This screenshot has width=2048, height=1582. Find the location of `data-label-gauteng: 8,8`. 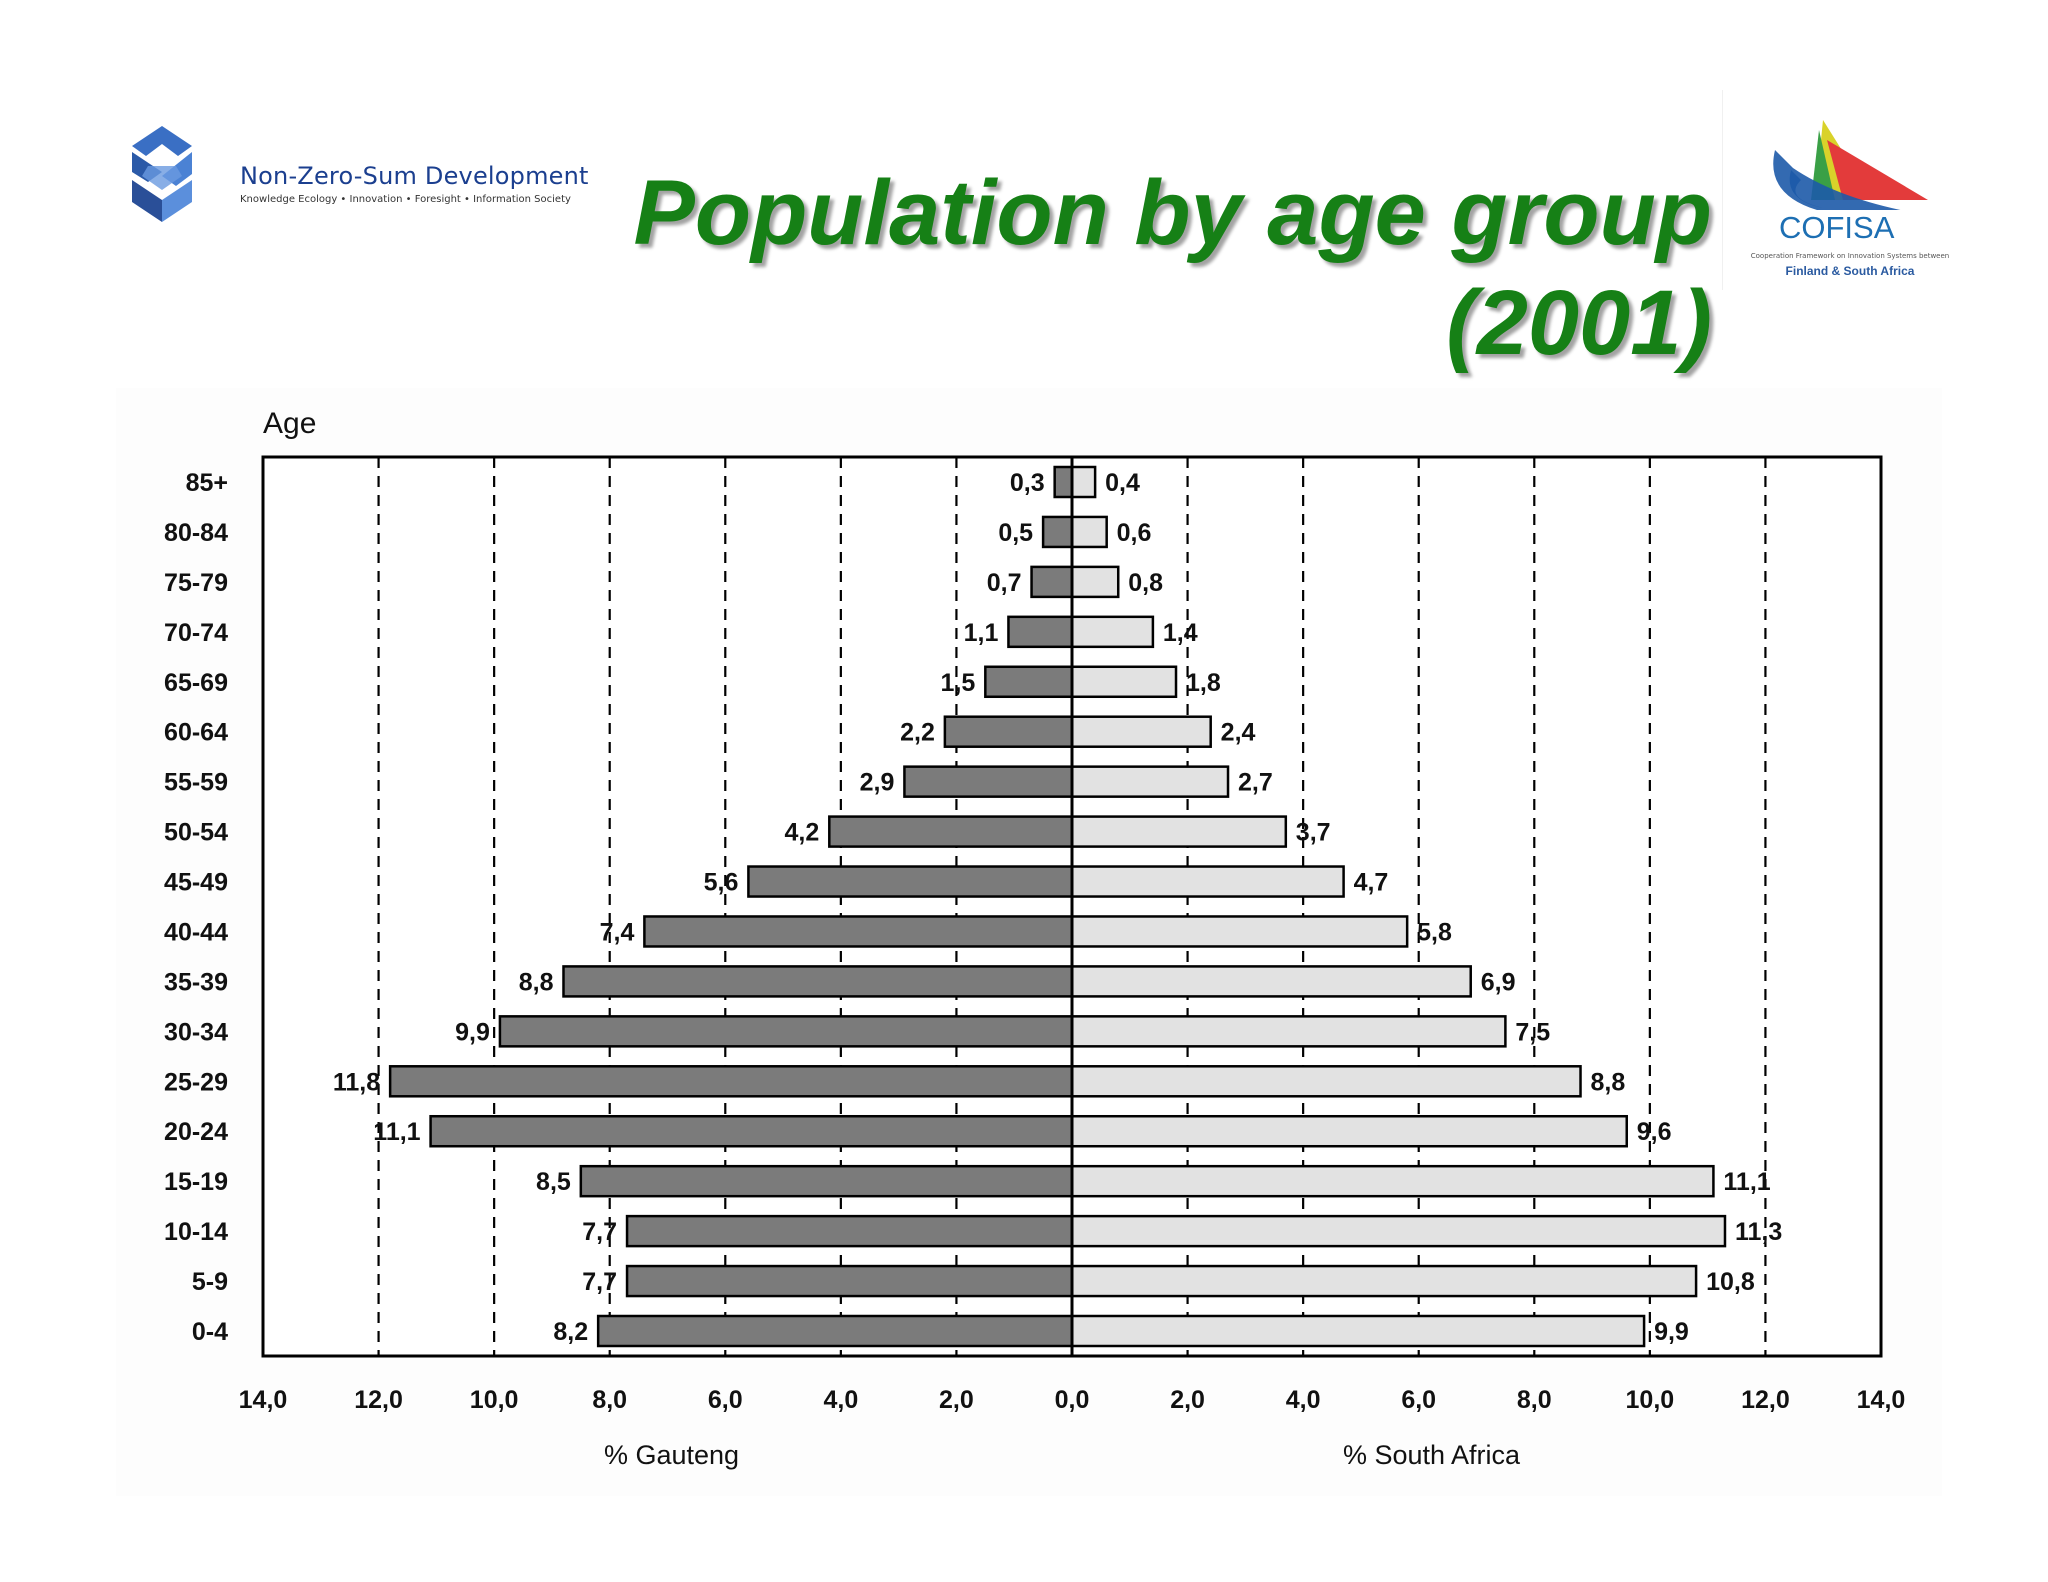

data-label-gauteng: 8,8 is located at coordinates (536, 982).